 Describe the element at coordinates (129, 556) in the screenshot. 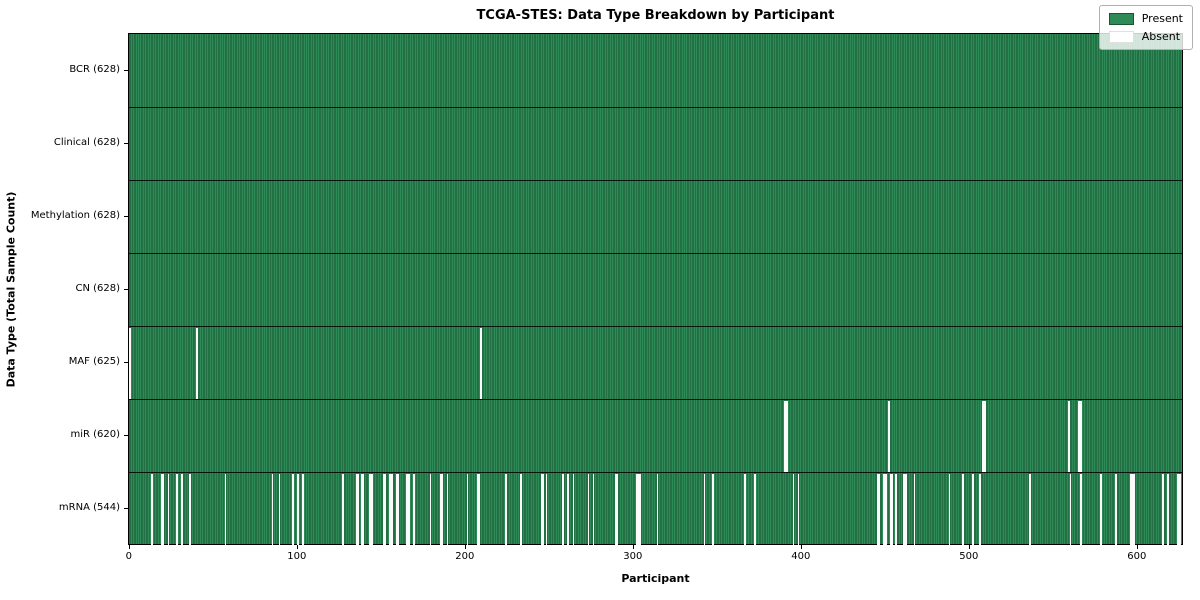

I see `x-tick-label: 0` at that location.